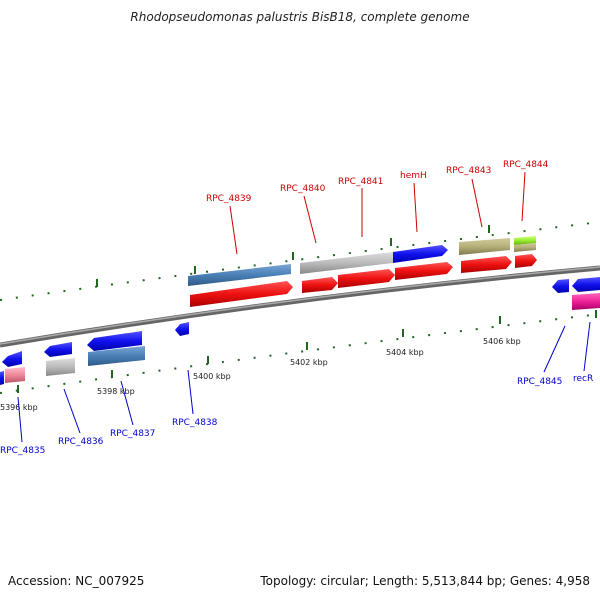 The image size is (600, 600). What do you see at coordinates (132, 434) in the screenshot?
I see `label-rpc-4837: RPC_4837` at bounding box center [132, 434].